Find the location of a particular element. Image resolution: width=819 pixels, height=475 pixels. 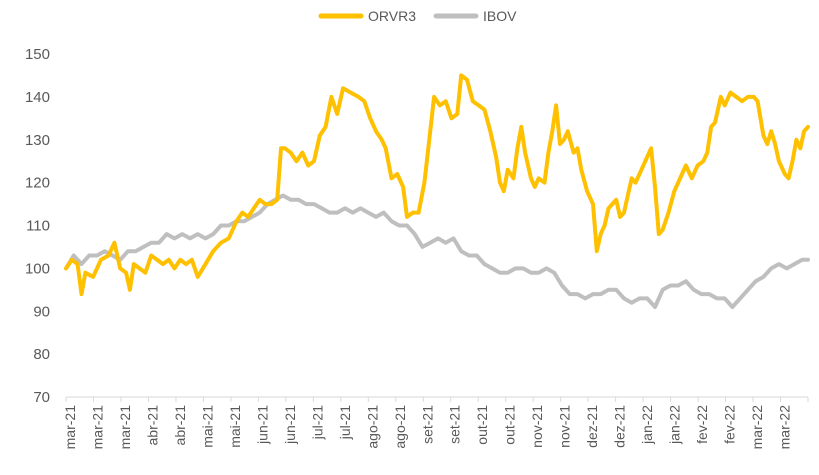

y-tick-label: 130 is located at coordinates (37, 140).